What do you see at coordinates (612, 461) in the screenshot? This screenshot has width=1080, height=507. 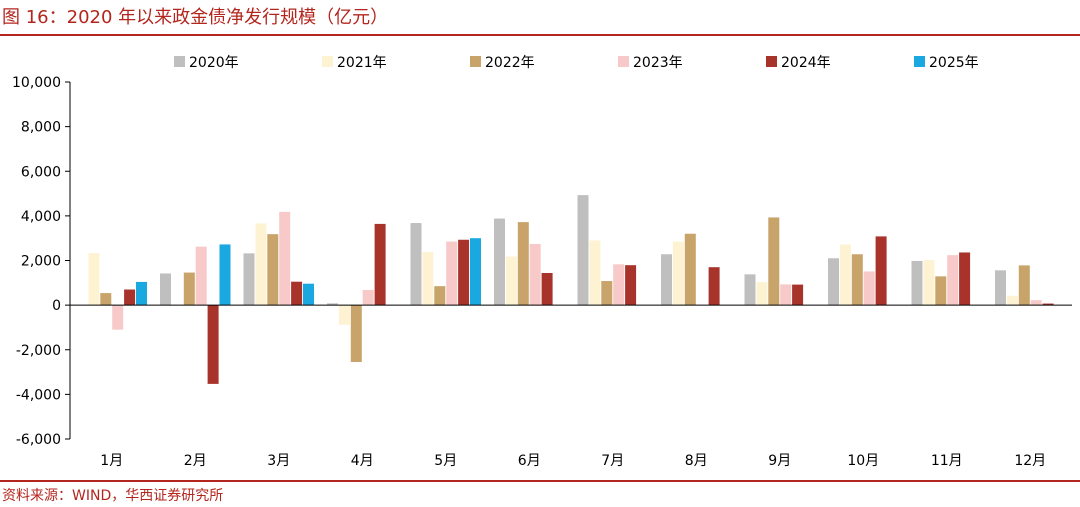 I see `x-tick-label: 7月` at bounding box center [612, 461].